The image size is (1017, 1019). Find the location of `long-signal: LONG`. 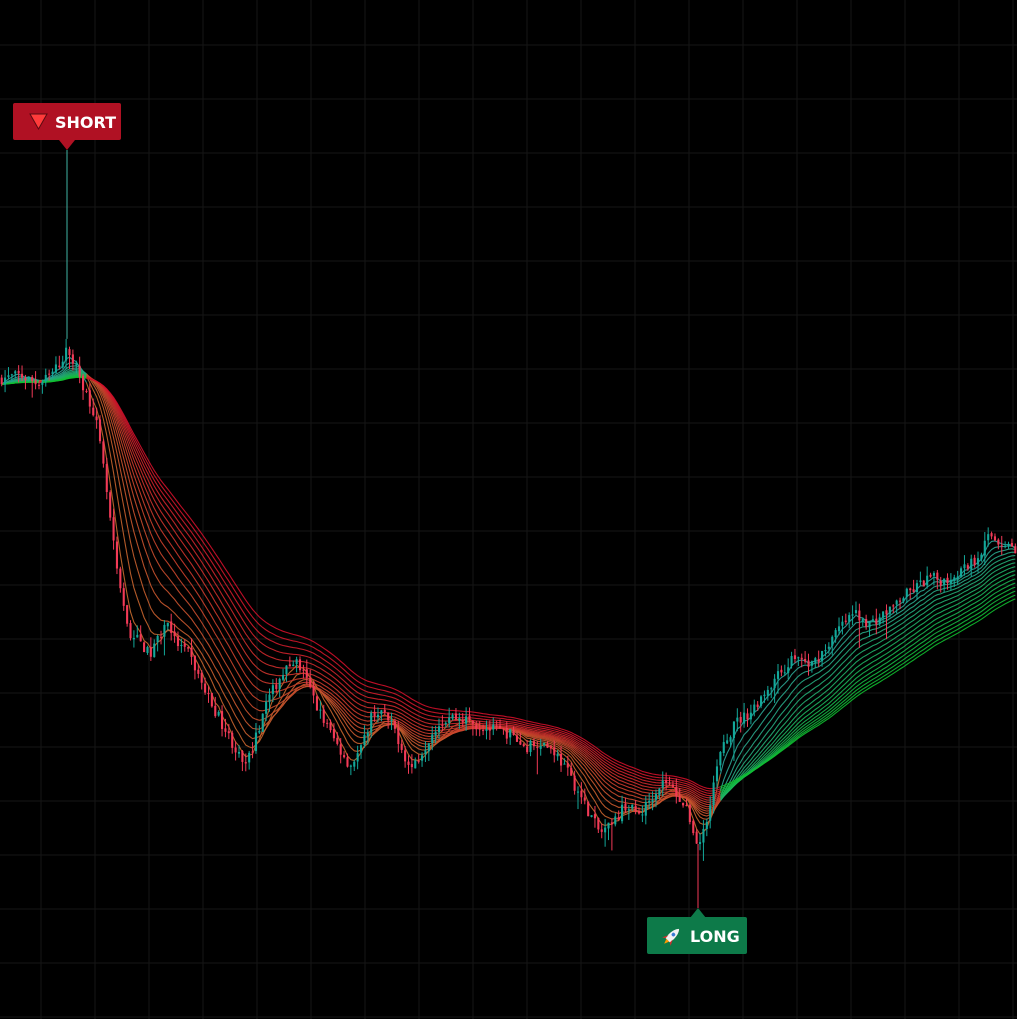

long-signal: LONG is located at coordinates (697, 899).